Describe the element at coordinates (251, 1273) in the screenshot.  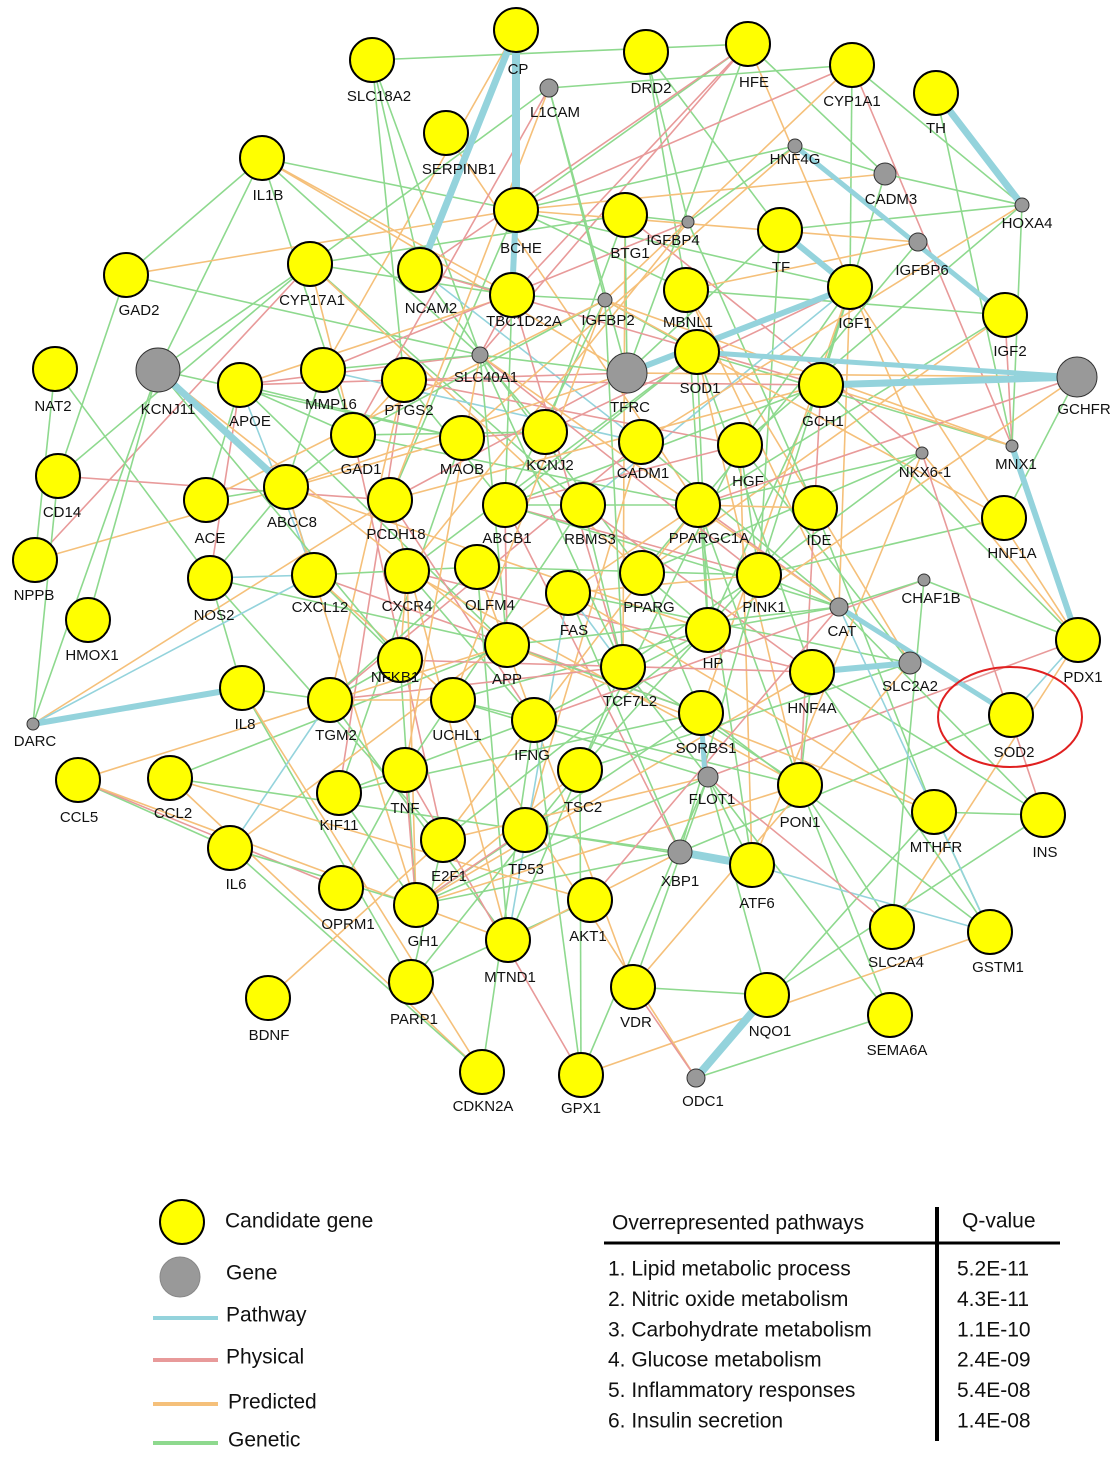
I see `legend-gene: Gene` at that location.